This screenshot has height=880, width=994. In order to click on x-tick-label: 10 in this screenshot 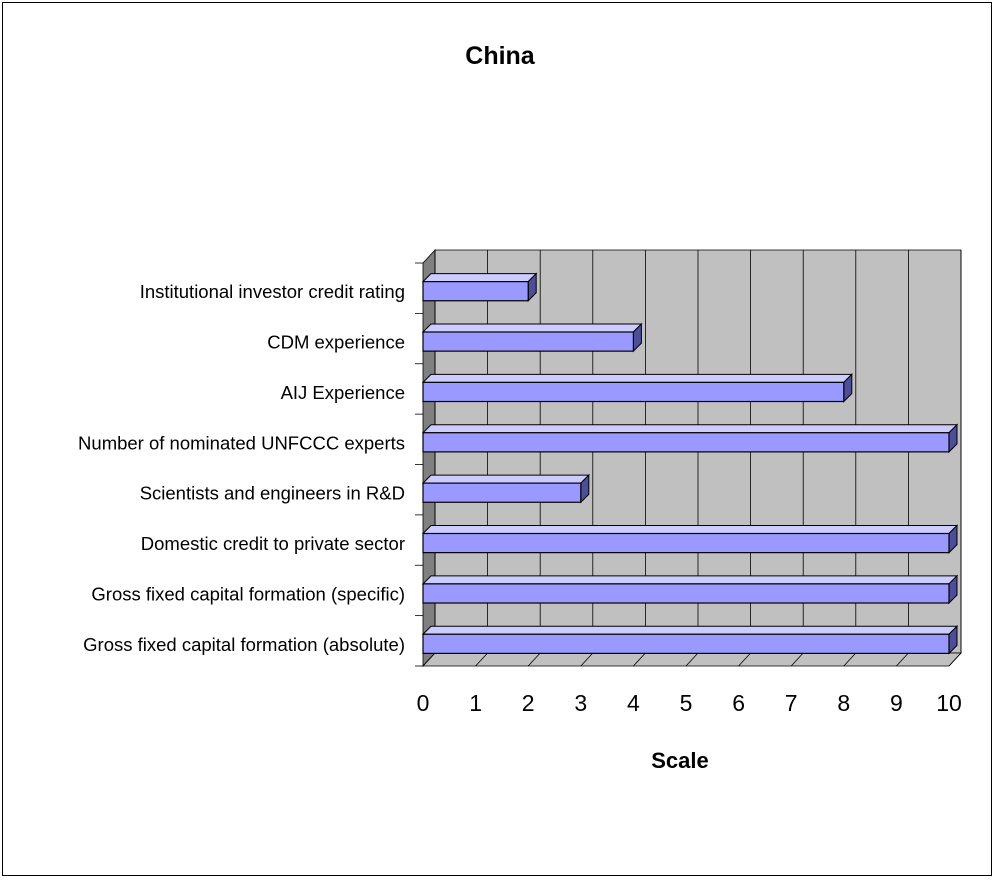, I will do `click(949, 703)`.